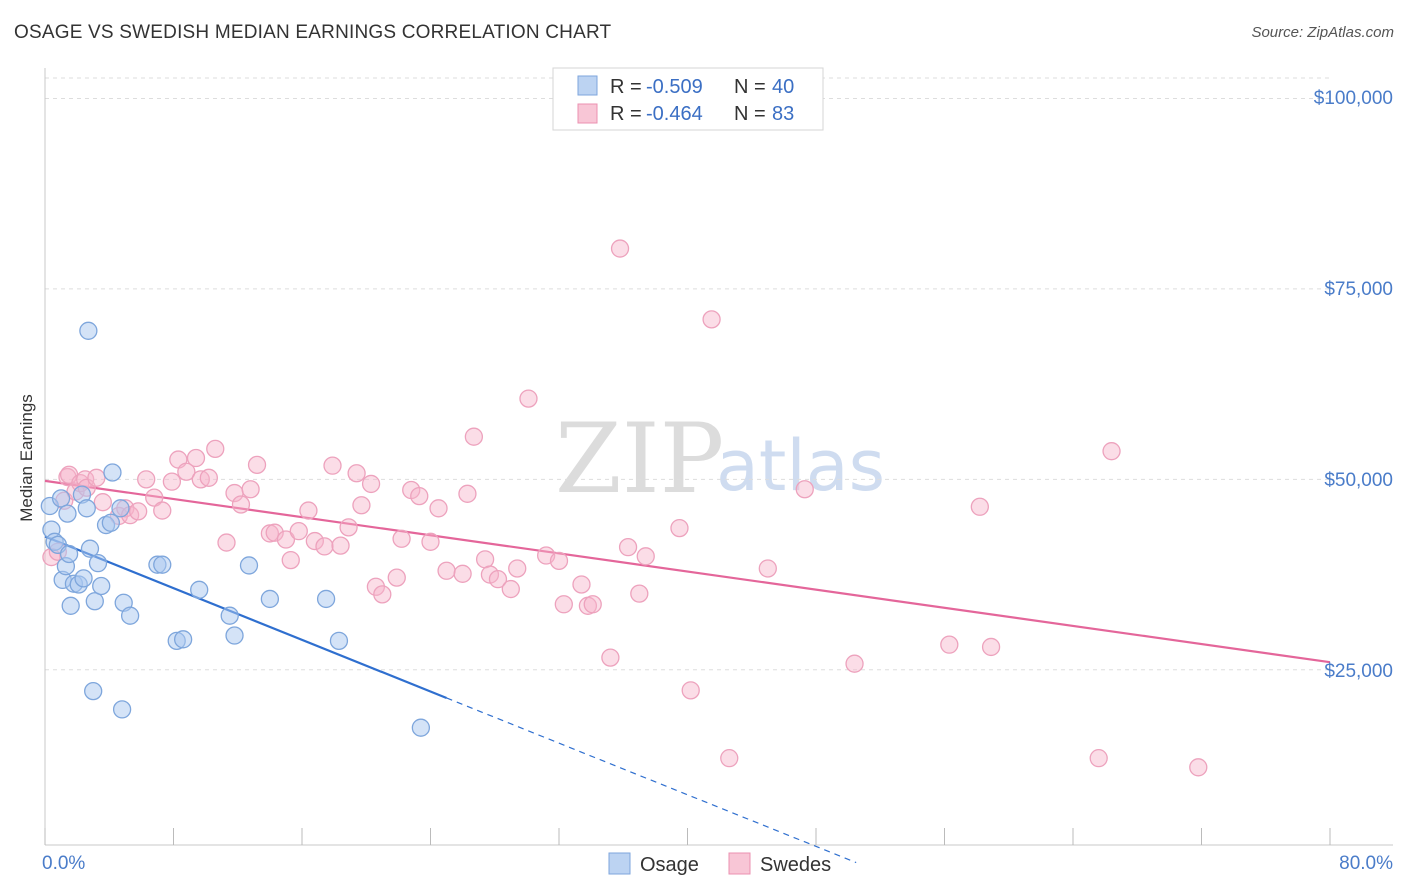 The height and width of the screenshot is (892, 1406). I want to click on y-tick-100000: $100,000, so click(1353, 98).